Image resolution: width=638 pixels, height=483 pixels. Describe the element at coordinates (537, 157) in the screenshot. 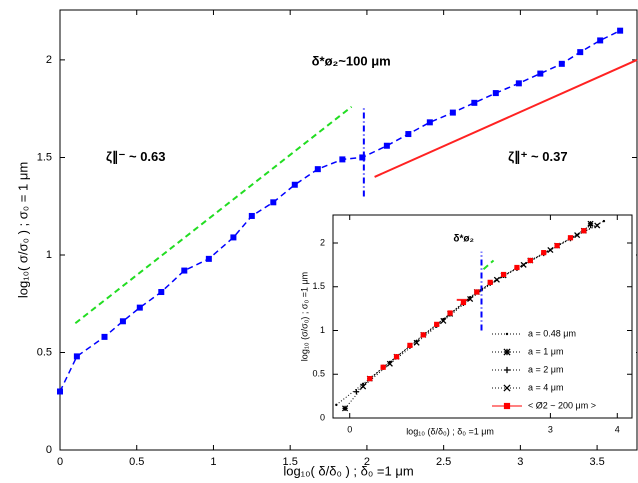

I see `annotation: ζ∥⁺ ~ 0.37` at that location.